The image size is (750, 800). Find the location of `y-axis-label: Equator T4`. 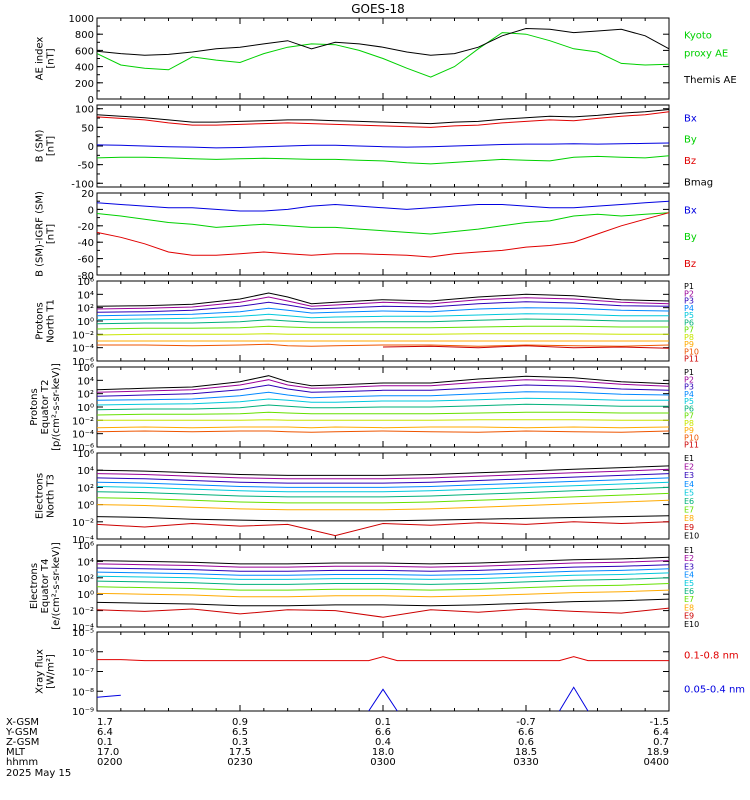

y-axis-label: Equator T4 is located at coordinates (45, 586).